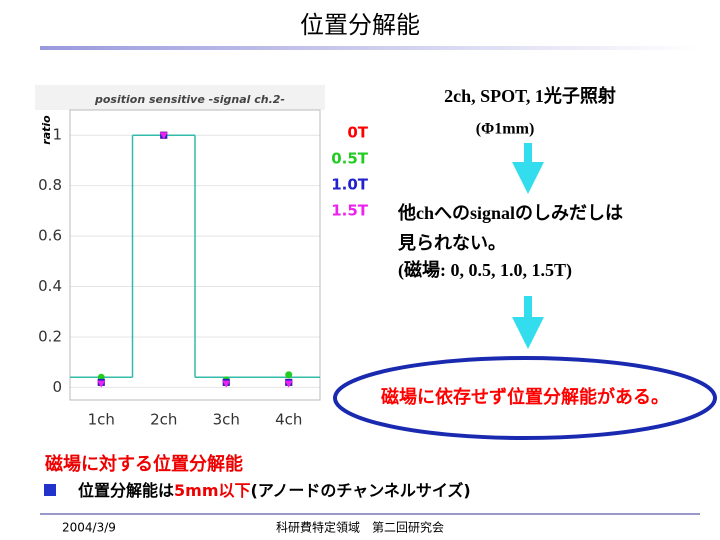 Image resolution: width=720 pixels, height=540 pixels. What do you see at coordinates (46, 130) in the screenshot?
I see `y-axis-label: ratio` at bounding box center [46, 130].